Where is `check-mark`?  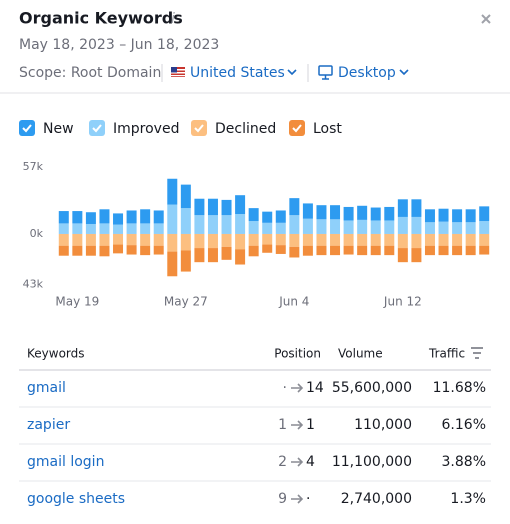 check-mark is located at coordinates (297, 128).